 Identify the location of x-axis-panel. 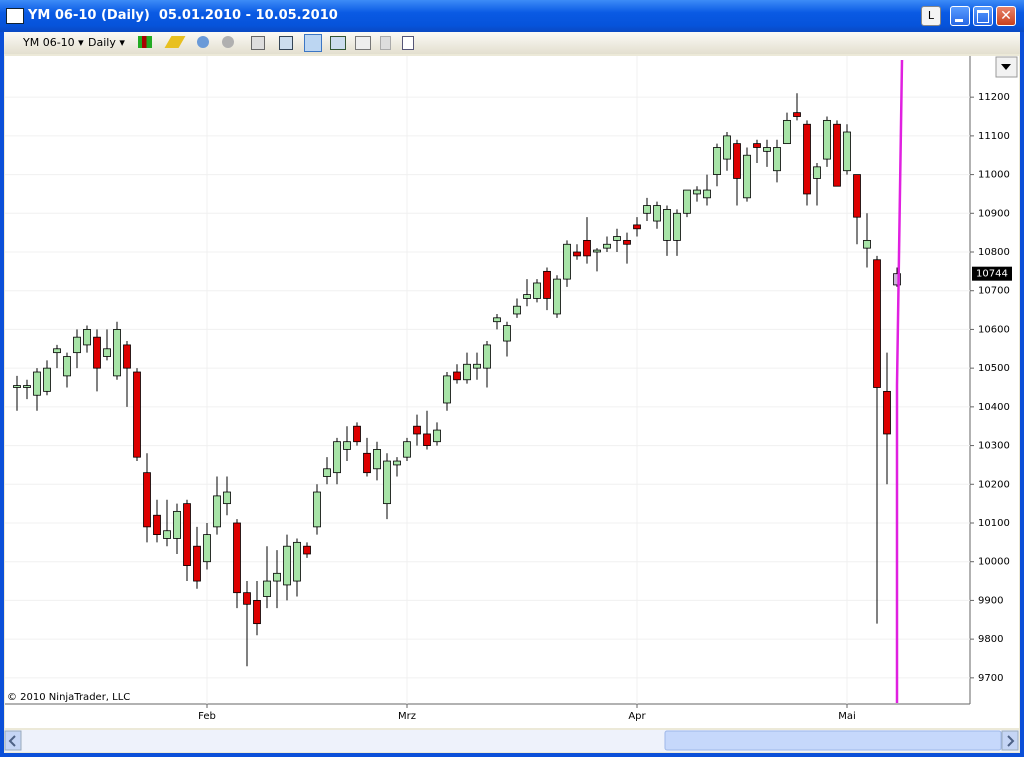
(512, 716).